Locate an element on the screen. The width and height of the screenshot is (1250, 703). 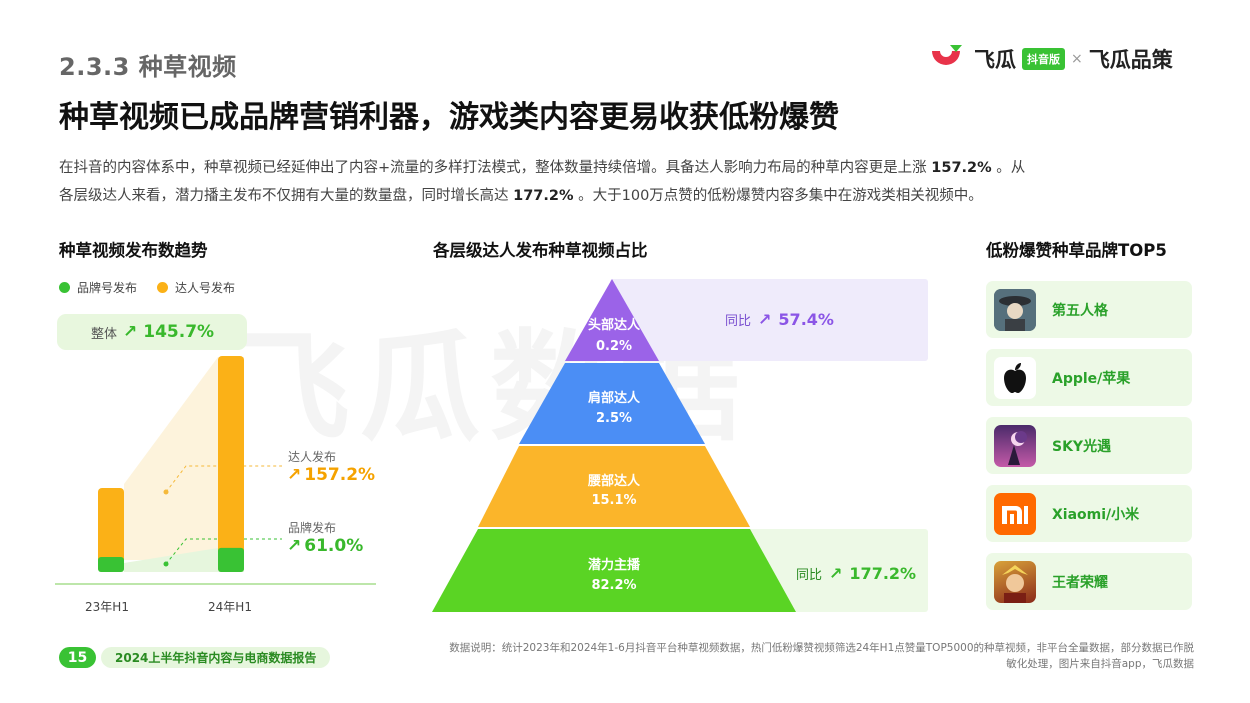
top-yoy: 同比 ↗ 57.4% is located at coordinates (779, 319).